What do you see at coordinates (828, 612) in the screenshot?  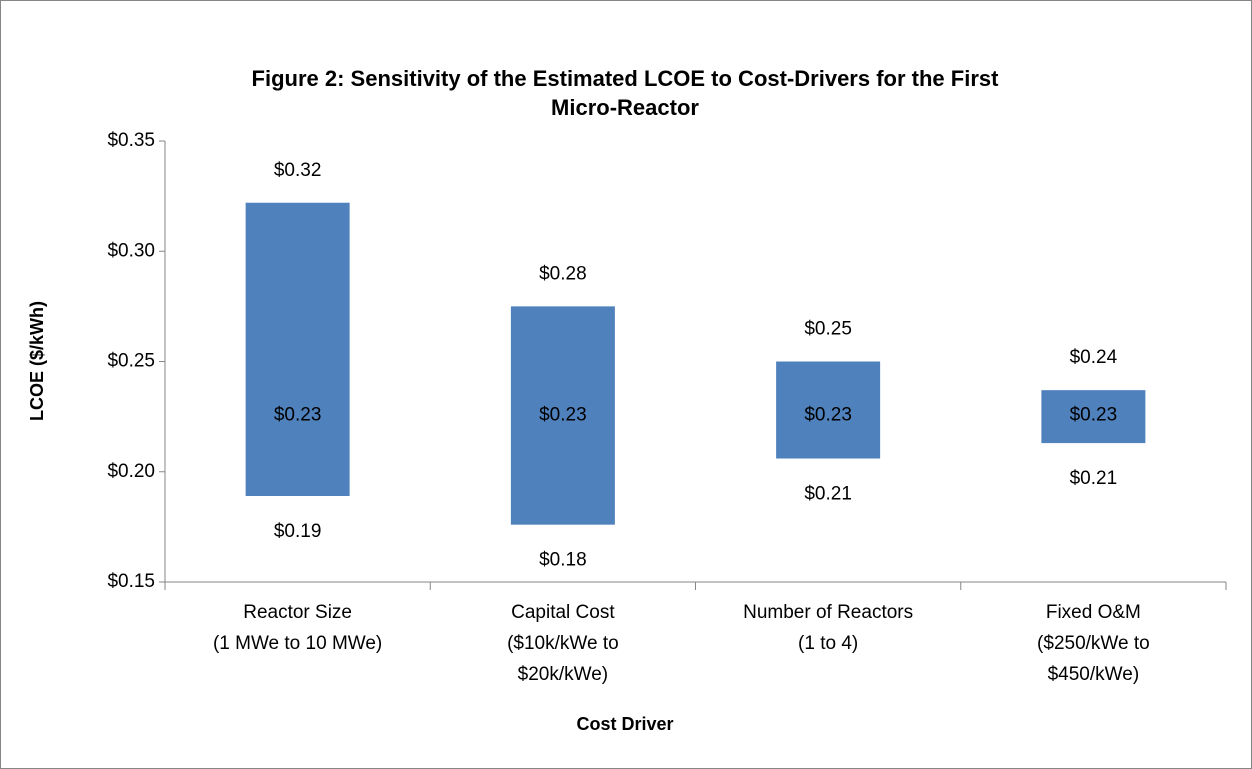 I see `x-tick-label: Number of Reactors` at bounding box center [828, 612].